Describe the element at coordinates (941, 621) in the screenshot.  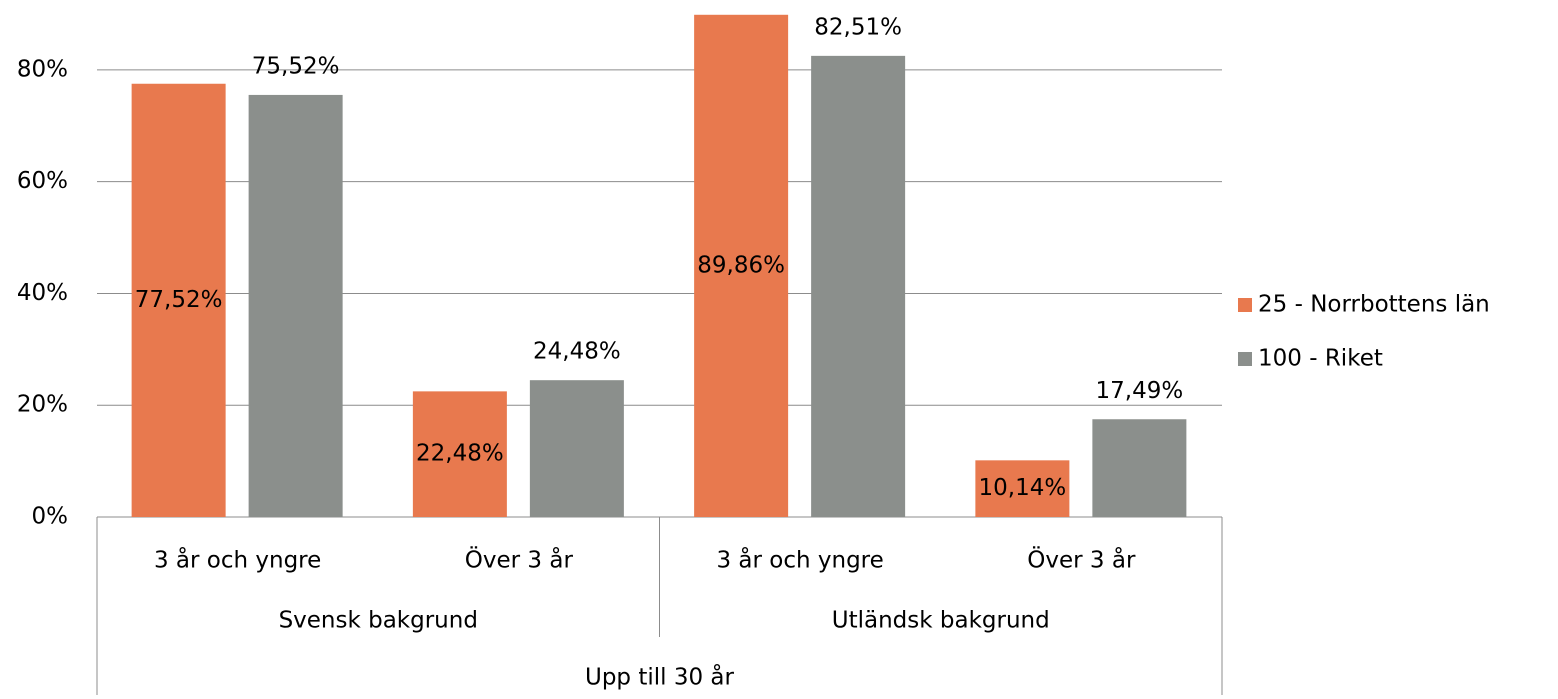
I see `group-label: Utländsk bakgrund` at that location.